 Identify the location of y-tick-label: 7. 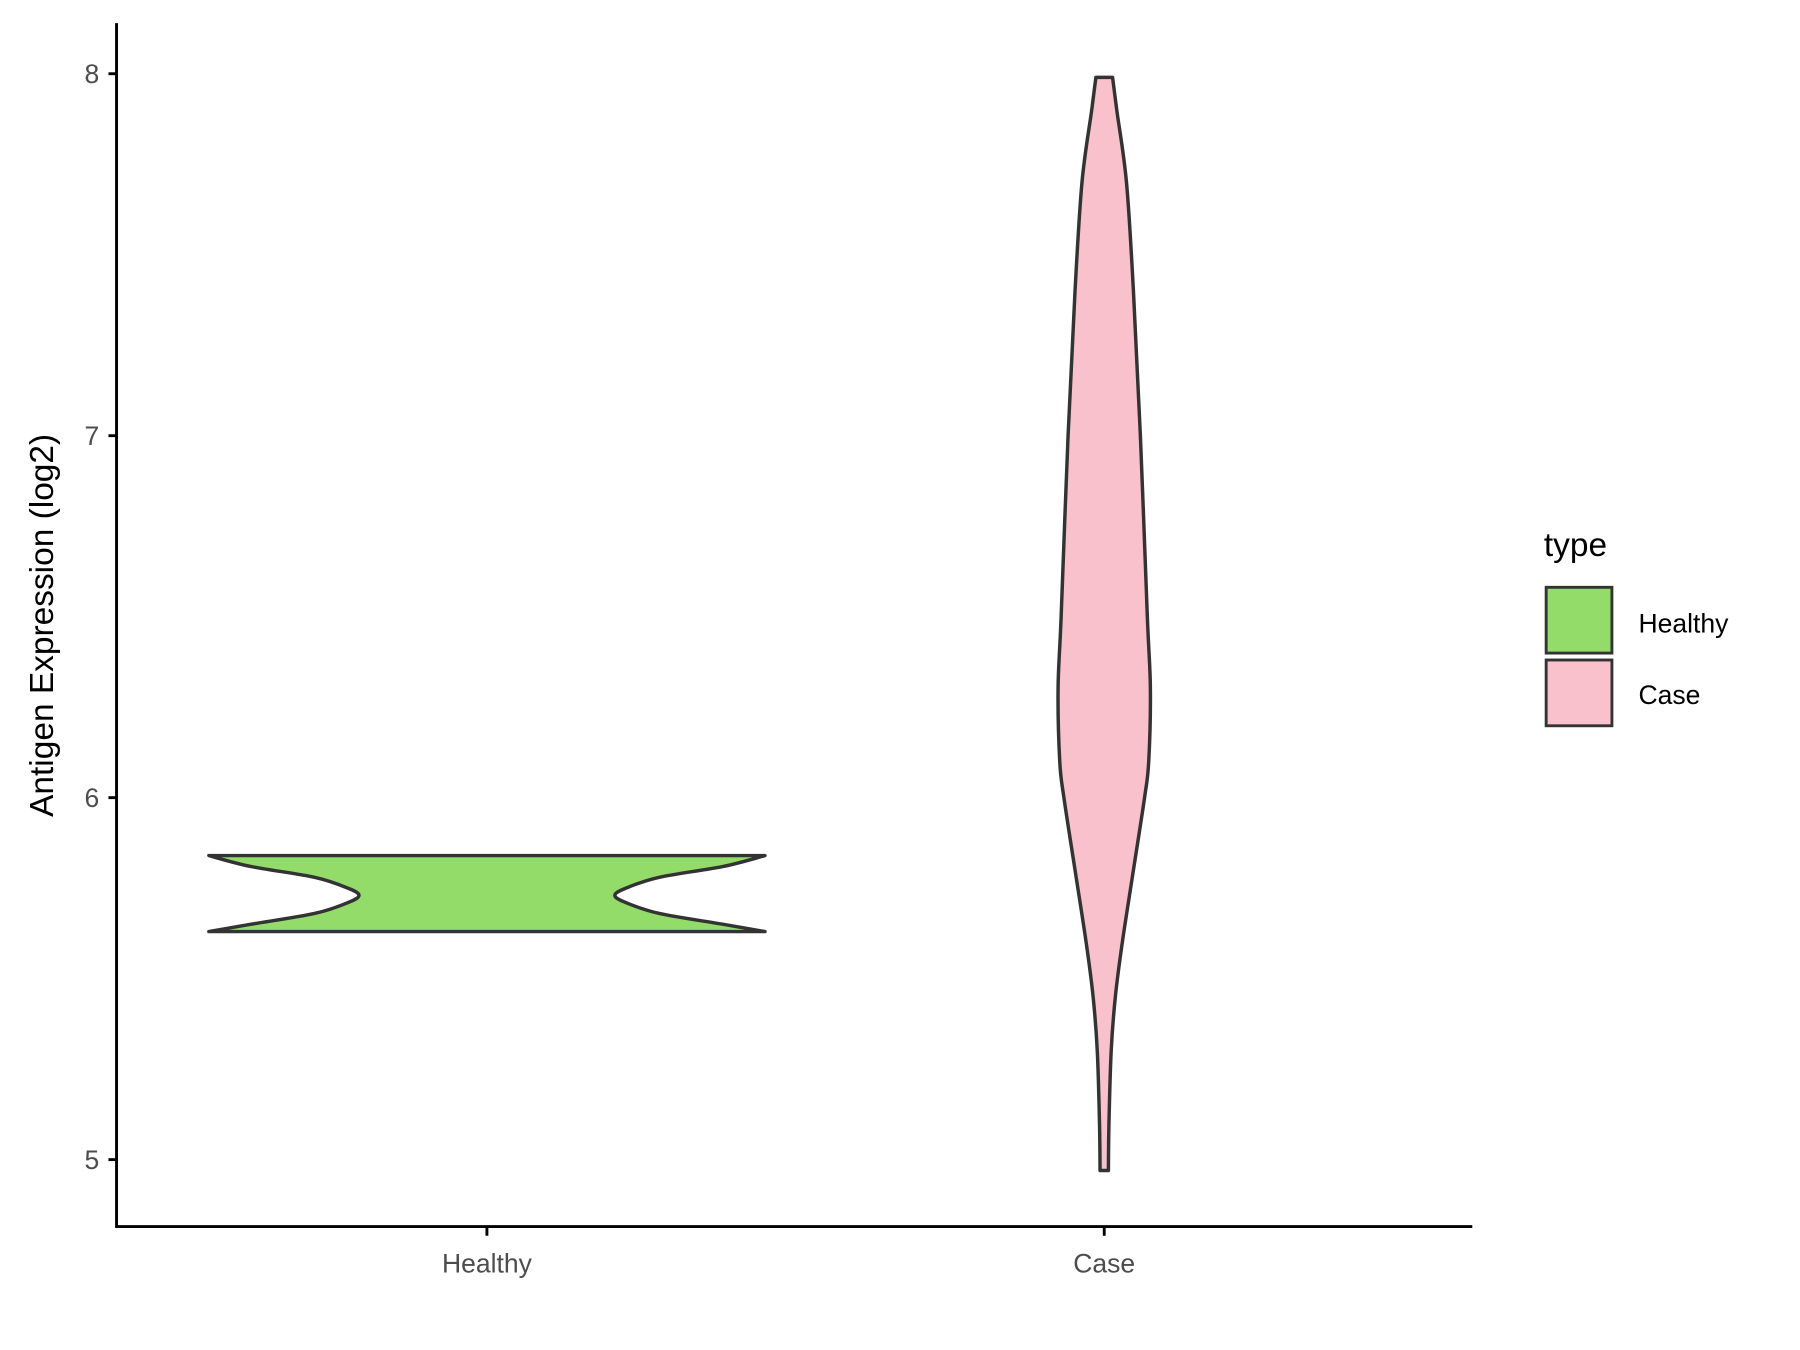
(91, 436).